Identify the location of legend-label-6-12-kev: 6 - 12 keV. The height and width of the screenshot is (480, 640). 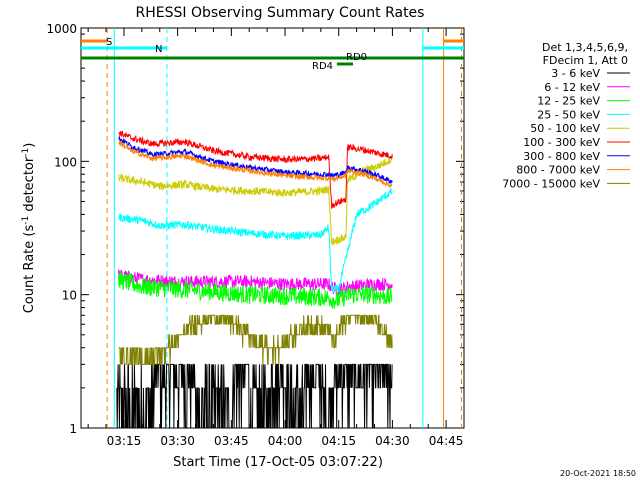
(572, 87).